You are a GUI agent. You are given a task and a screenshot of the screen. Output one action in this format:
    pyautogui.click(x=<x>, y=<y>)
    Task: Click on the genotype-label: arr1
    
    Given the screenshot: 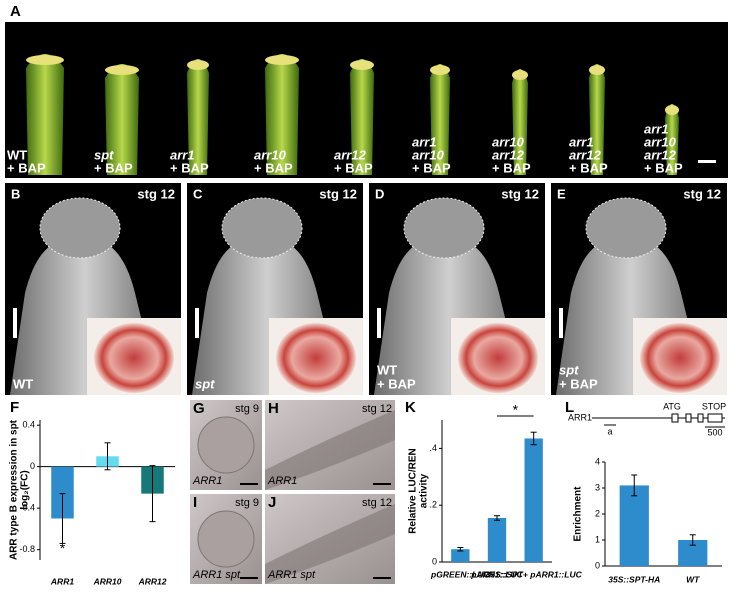 What is the action you would take?
    pyautogui.click(x=182, y=154)
    